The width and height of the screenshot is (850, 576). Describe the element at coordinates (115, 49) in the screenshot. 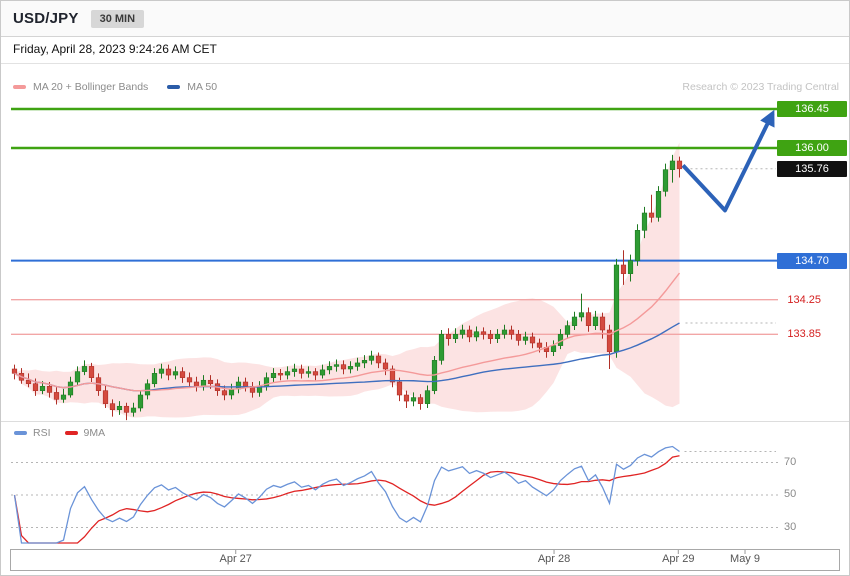

I see `datetime-text: Friday, April 28, 2023 9:24:26 AM CET` at that location.